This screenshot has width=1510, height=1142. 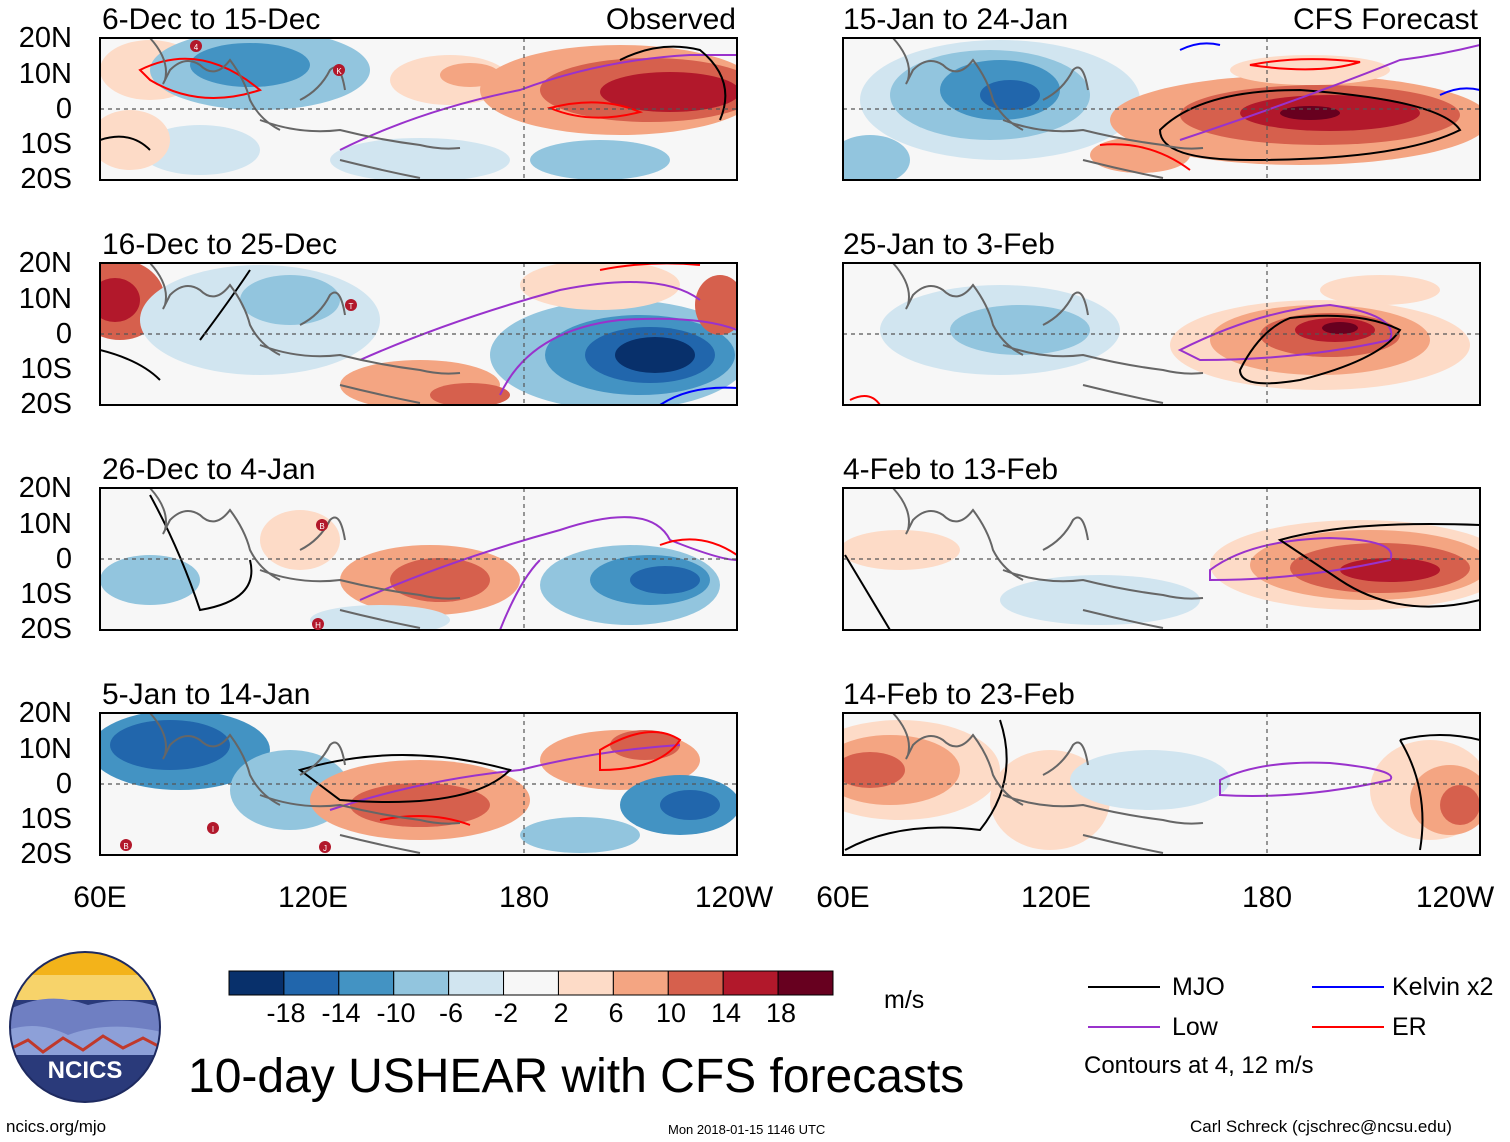 What do you see at coordinates (904, 1000) in the screenshot?
I see `units-label: m/s` at bounding box center [904, 1000].